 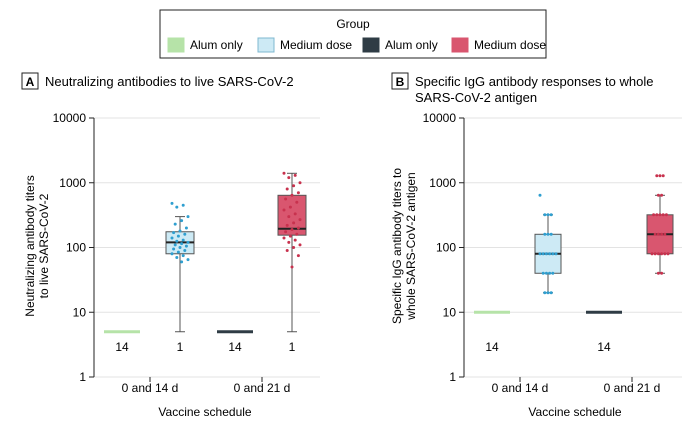 I want to click on legend-label-alum-21: Alum only, so click(x=411, y=45).